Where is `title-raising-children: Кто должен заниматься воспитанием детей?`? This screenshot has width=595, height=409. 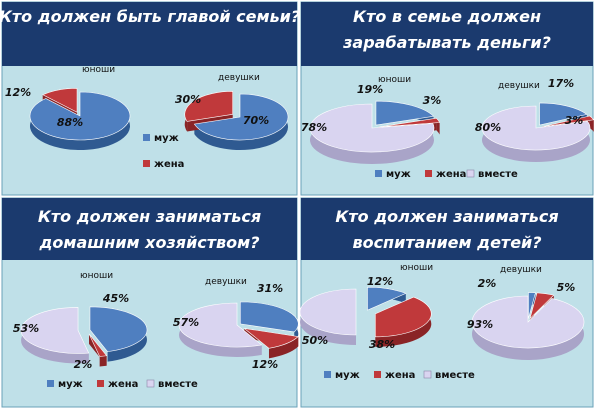 title-raising-children: Кто должен заниматься воспитанием детей? is located at coordinates (446, 229).